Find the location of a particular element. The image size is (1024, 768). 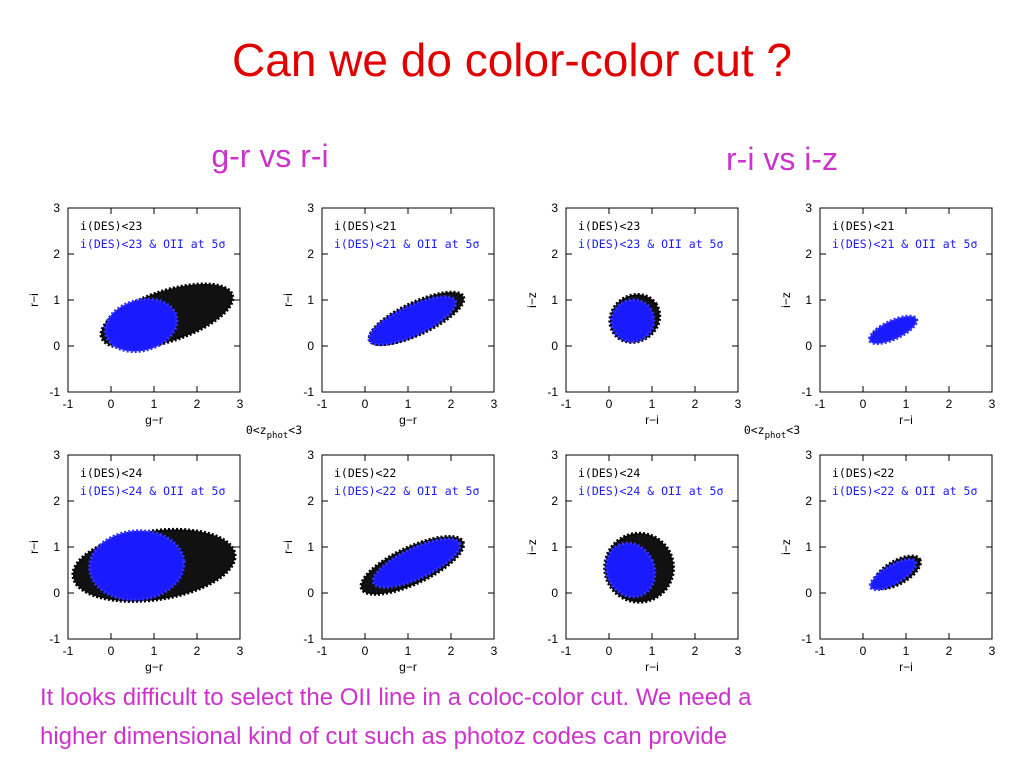

legend-entry: i(DES)<24 & OII at 5σ is located at coordinates (152, 491).